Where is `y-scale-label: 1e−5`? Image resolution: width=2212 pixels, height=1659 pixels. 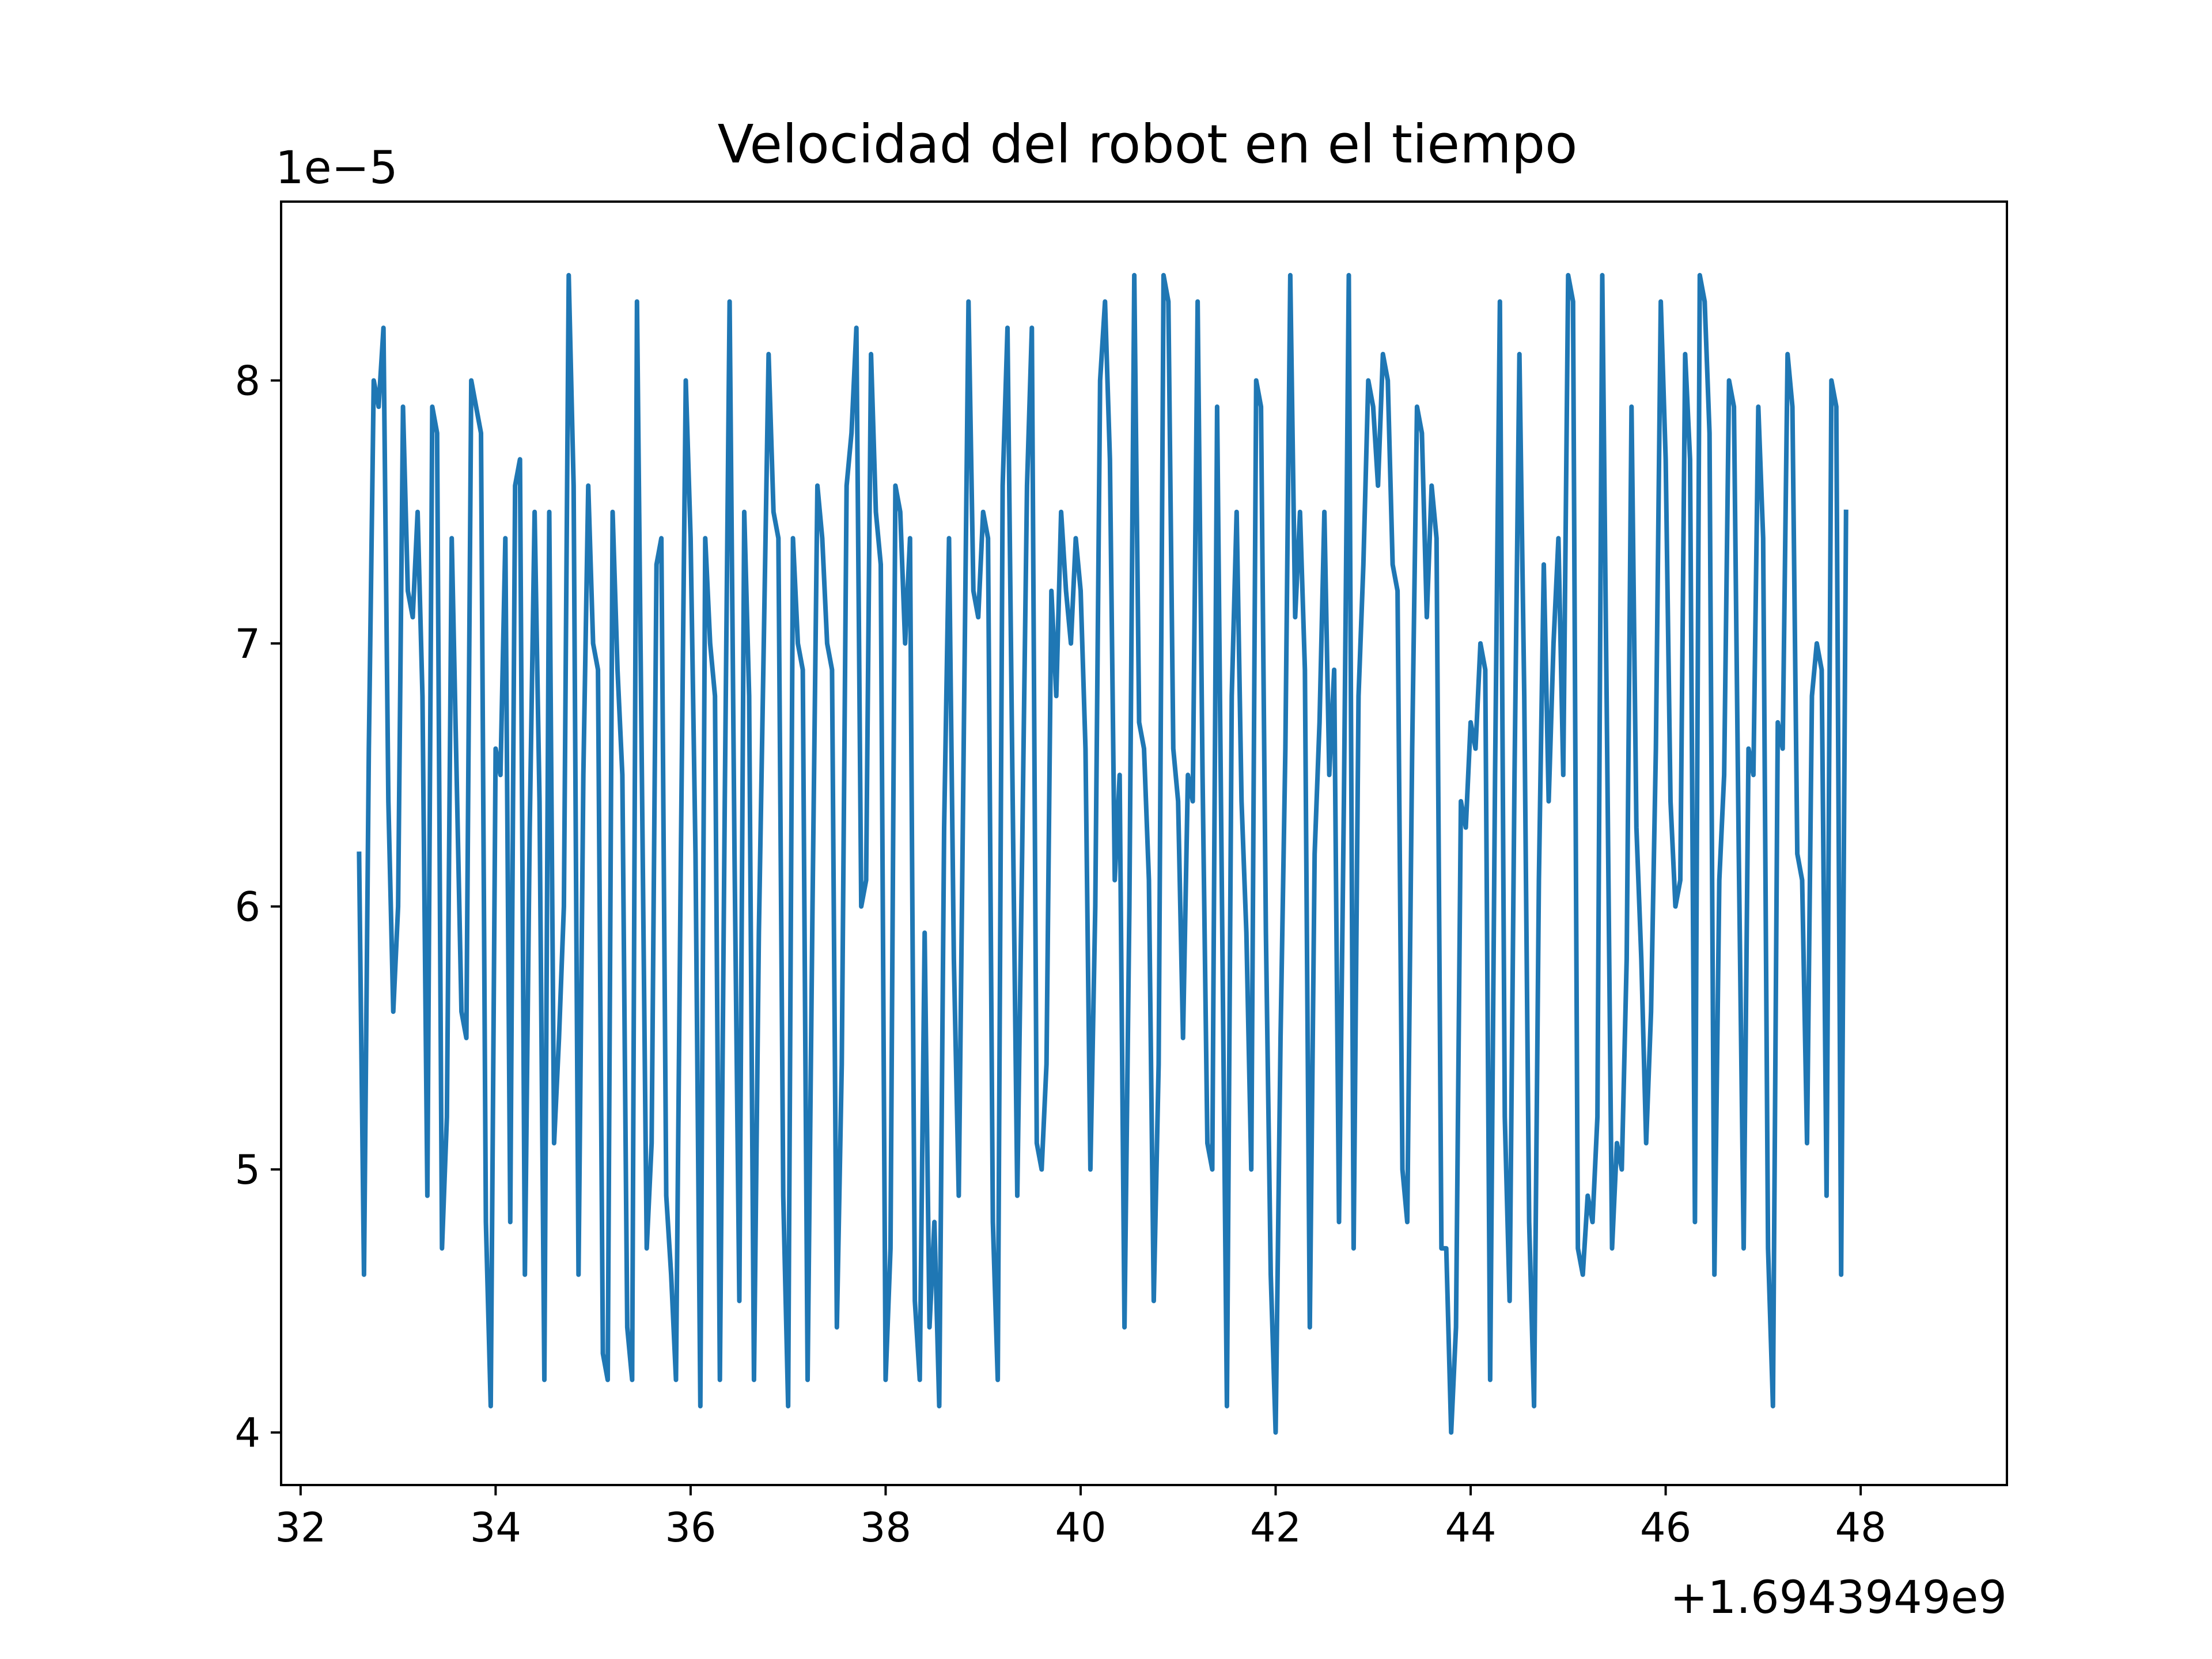 y-scale-label: 1e−5 is located at coordinates (336, 168).